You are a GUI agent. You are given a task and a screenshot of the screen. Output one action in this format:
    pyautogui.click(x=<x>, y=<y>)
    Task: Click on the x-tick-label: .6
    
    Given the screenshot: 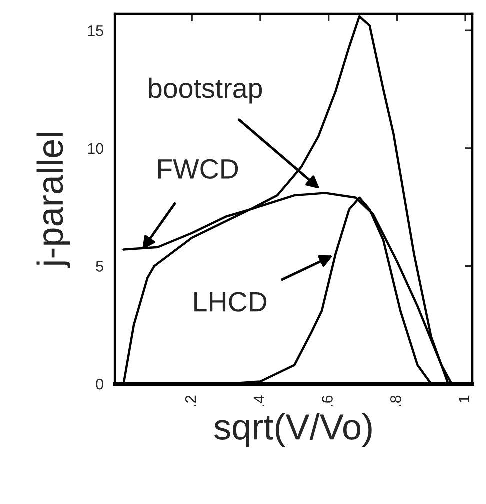 What is the action you would take?
    pyautogui.click(x=327, y=401)
    